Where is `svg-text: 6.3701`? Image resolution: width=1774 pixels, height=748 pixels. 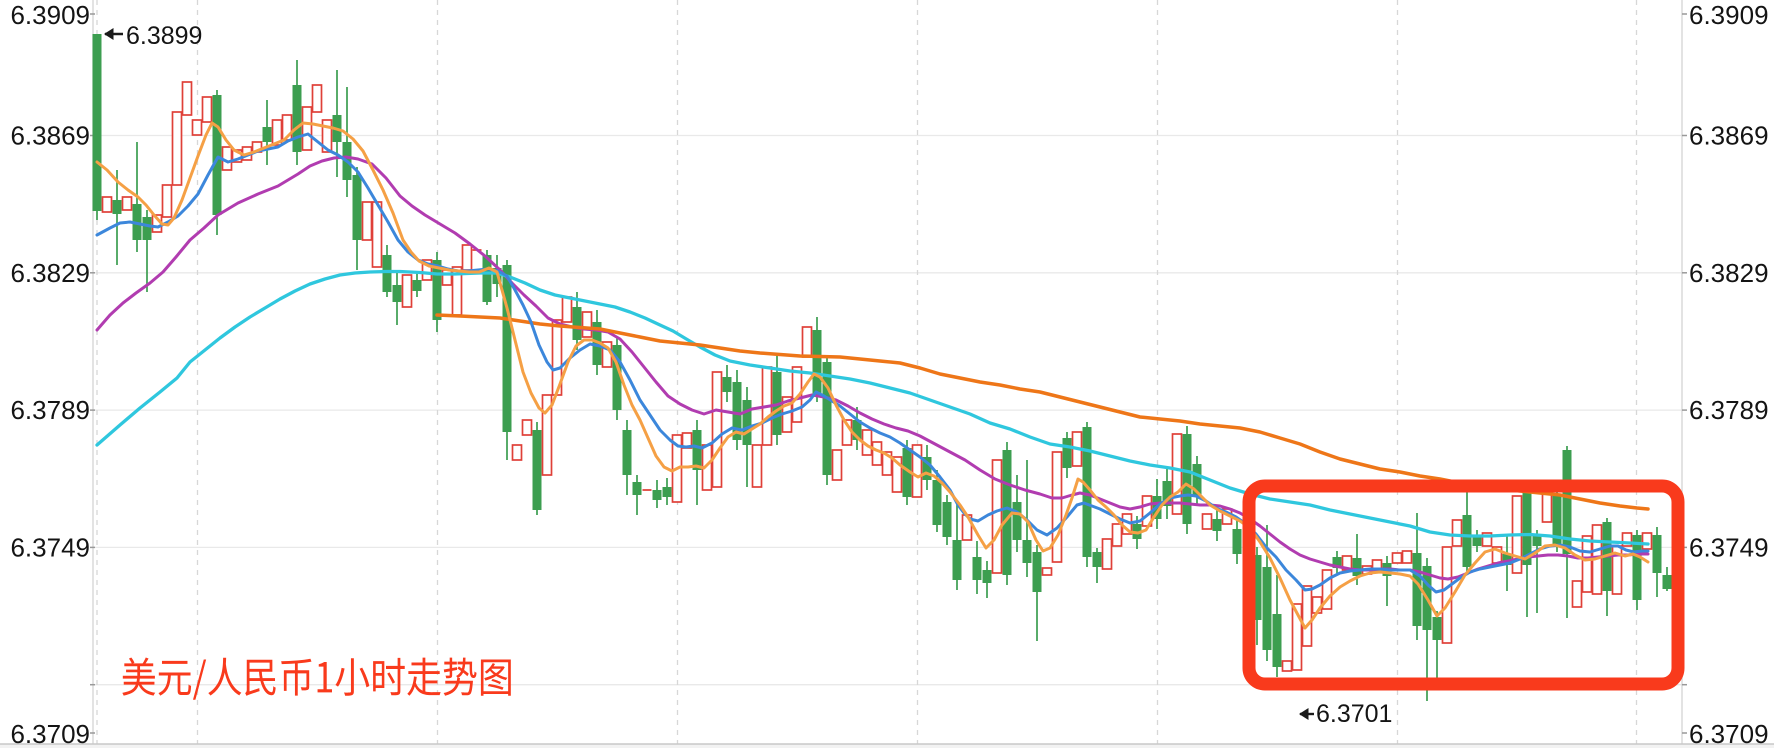
svg-text: 6.3701 is located at coordinates (1354, 714).